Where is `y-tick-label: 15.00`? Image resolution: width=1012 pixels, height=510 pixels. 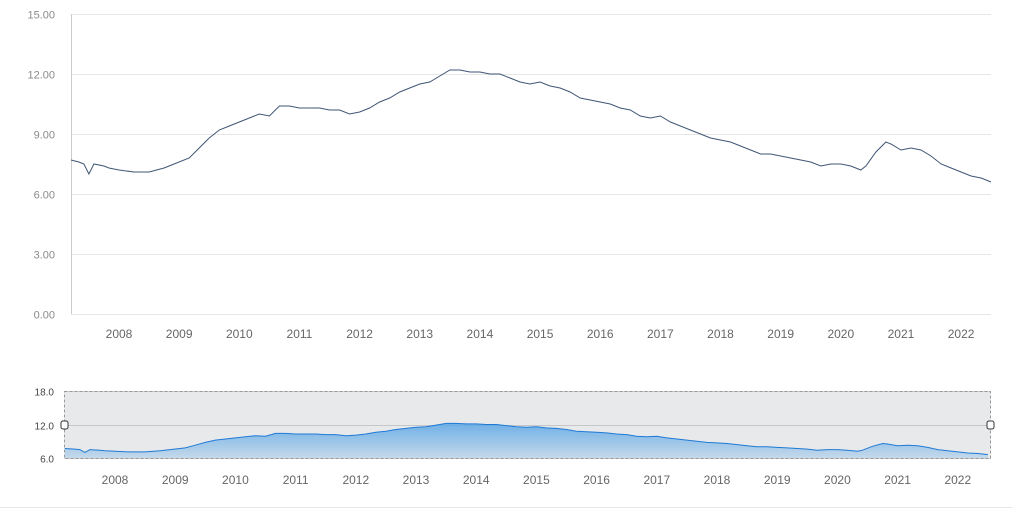 y-tick-label: 15.00 is located at coordinates (41, 16).